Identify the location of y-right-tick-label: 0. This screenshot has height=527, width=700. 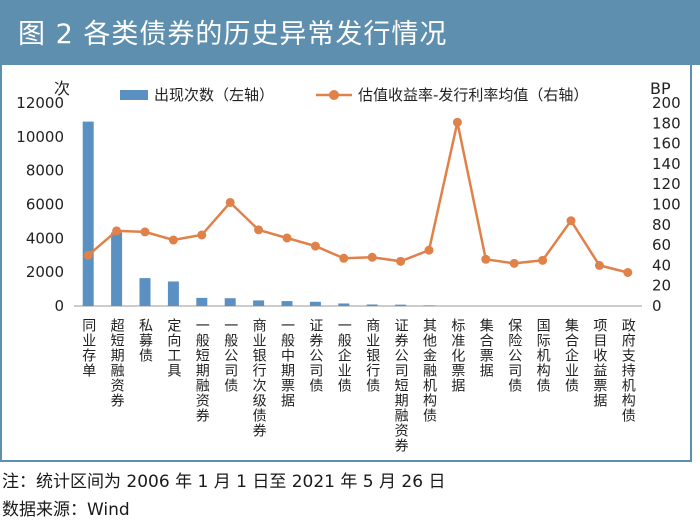
(657, 306).